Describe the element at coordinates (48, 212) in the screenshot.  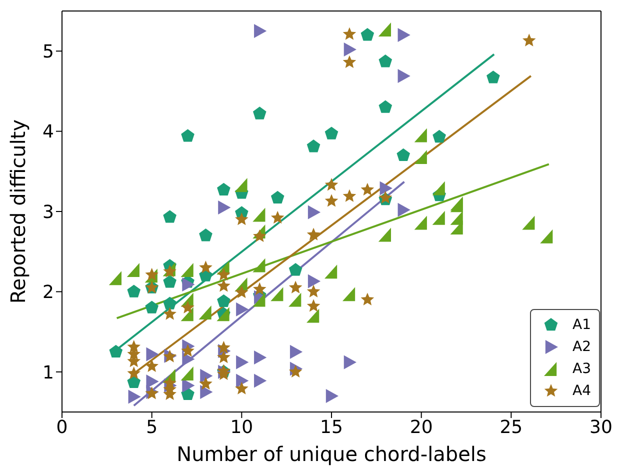
I see `y-tick-label: 3` at that location.